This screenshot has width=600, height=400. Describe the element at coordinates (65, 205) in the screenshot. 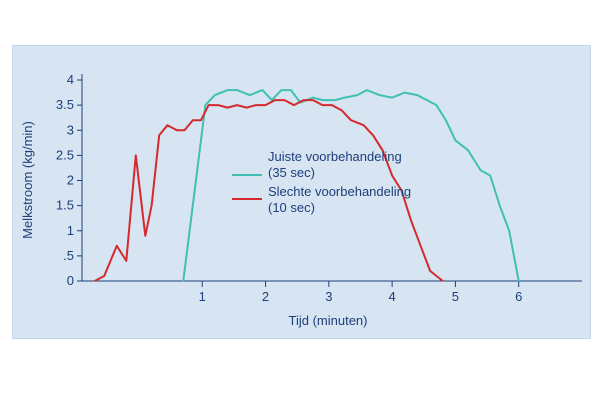

I see `y-tick-label: 1.5` at that location.